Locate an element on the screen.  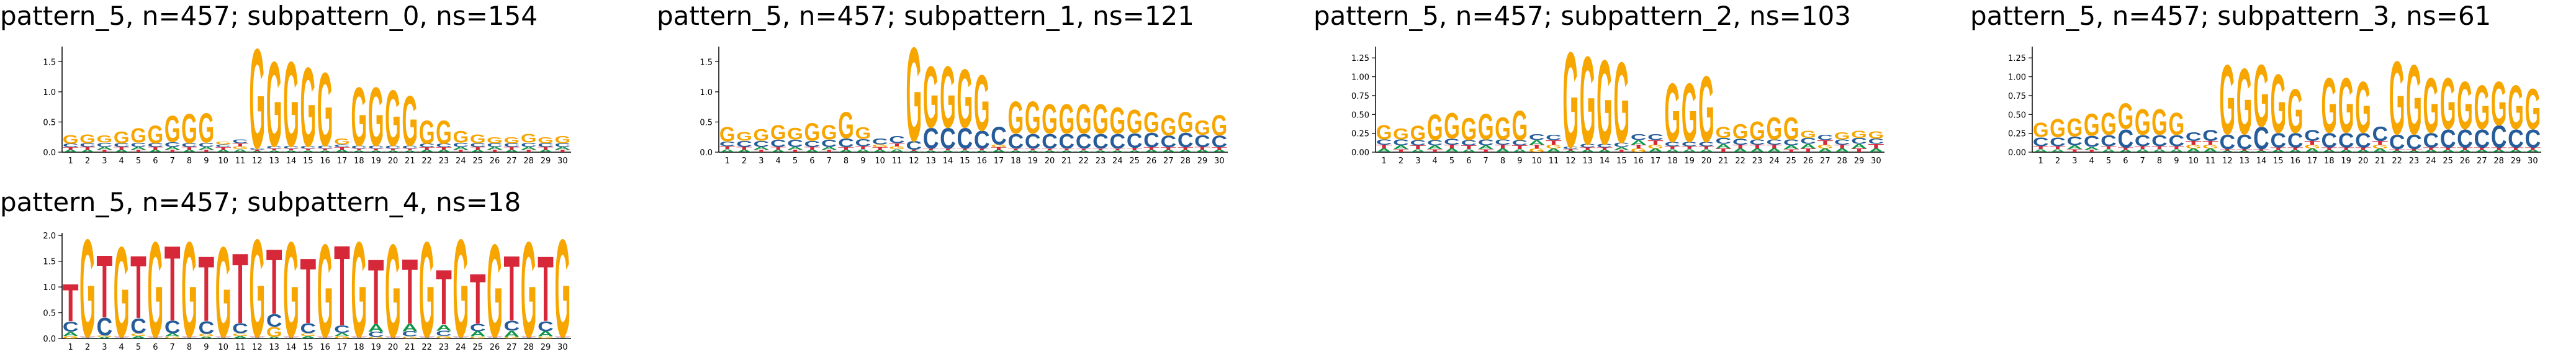
y-tick-label: 0.00 is located at coordinates (1360, 153).